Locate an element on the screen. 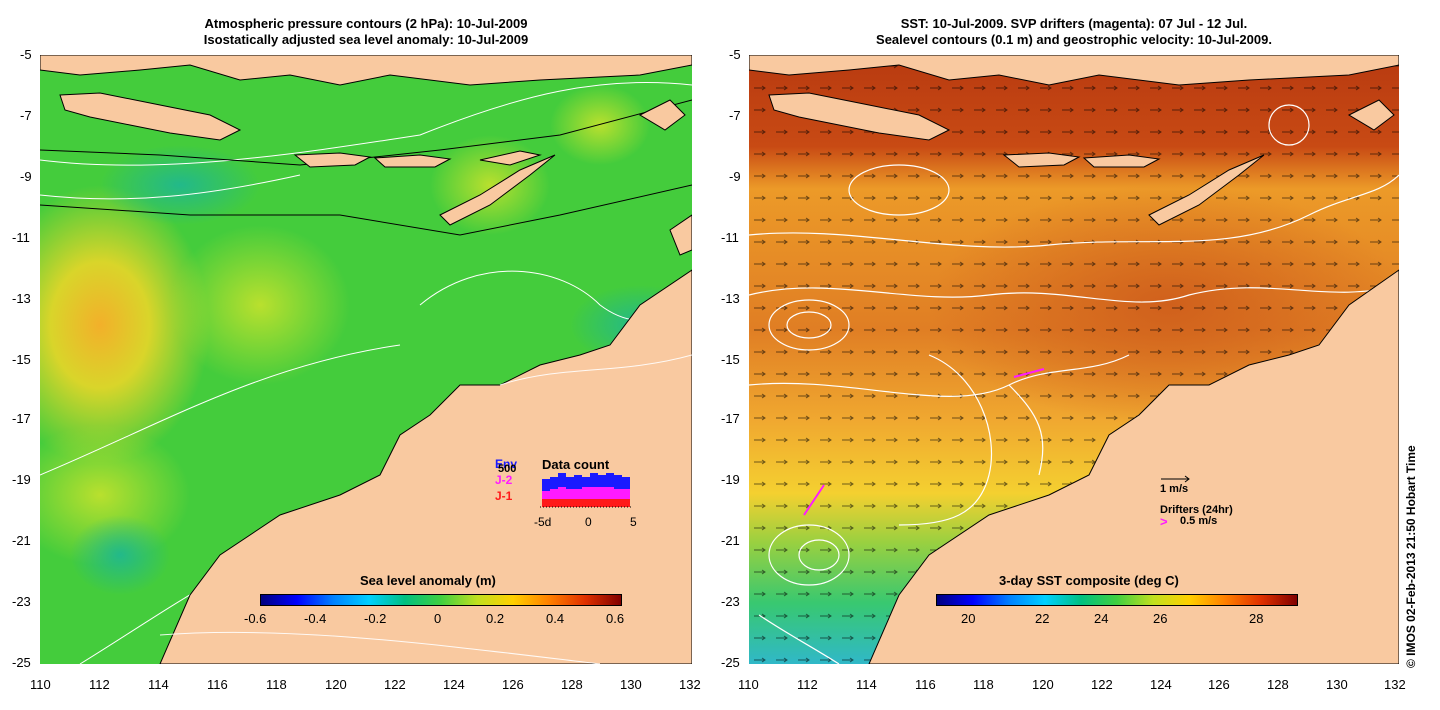 This screenshot has width=1440, height=710. right-cbar-tick-1: 20 is located at coordinates (968, 618).